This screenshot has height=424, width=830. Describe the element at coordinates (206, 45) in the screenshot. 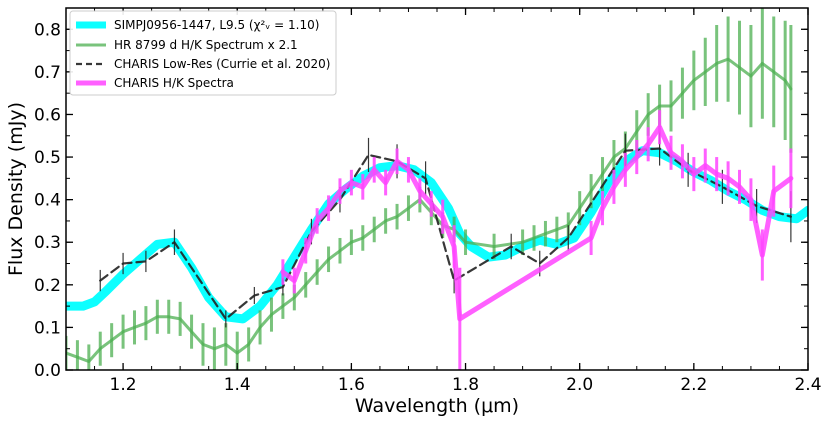

I see `legend-label-hr8799d: HR 8799 d H/K Spectrum x 2.1` at that location.